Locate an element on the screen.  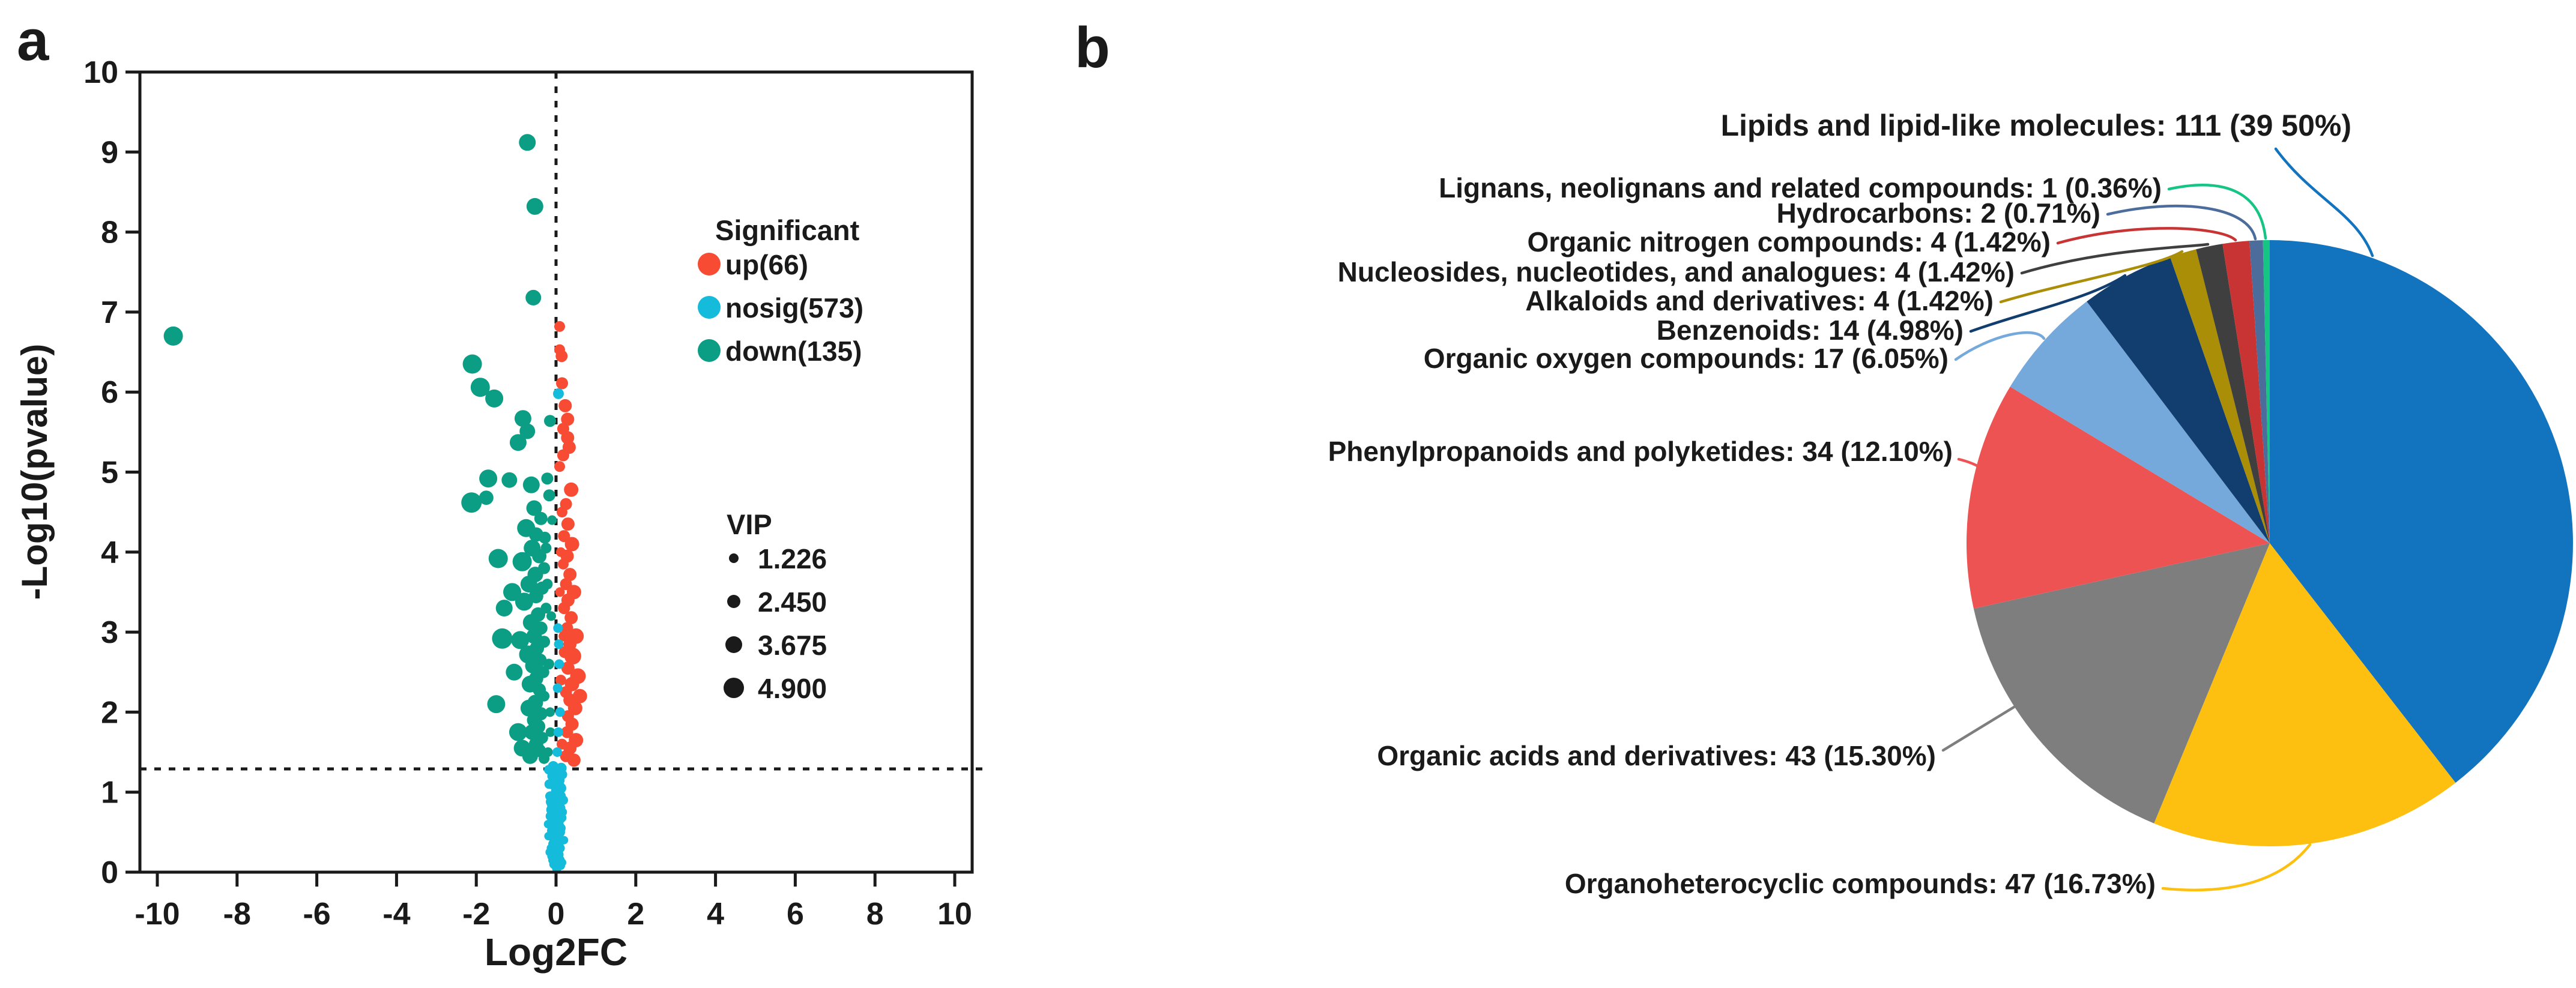
x-tick-label: 8 is located at coordinates (875, 914).